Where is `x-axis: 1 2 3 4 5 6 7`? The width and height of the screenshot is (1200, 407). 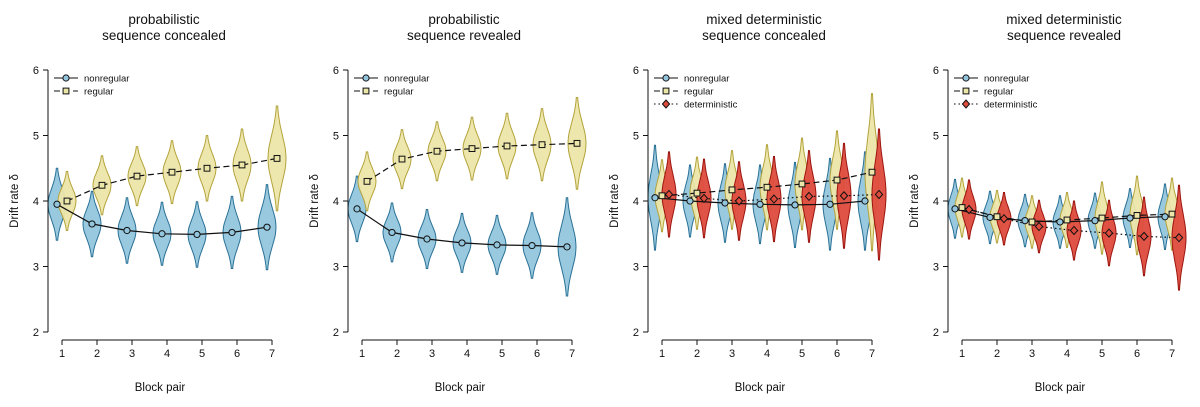
x-axis: 1 2 3 4 5 6 7 is located at coordinates (767, 349).